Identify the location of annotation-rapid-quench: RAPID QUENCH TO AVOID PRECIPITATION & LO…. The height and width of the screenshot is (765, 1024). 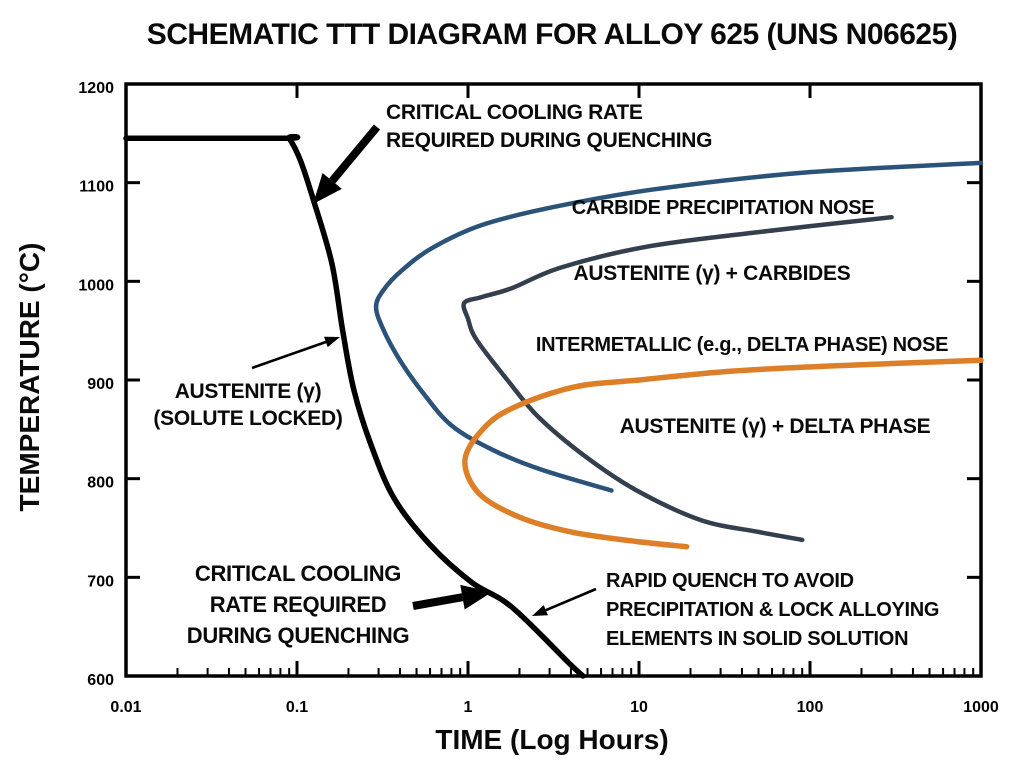
(772, 610).